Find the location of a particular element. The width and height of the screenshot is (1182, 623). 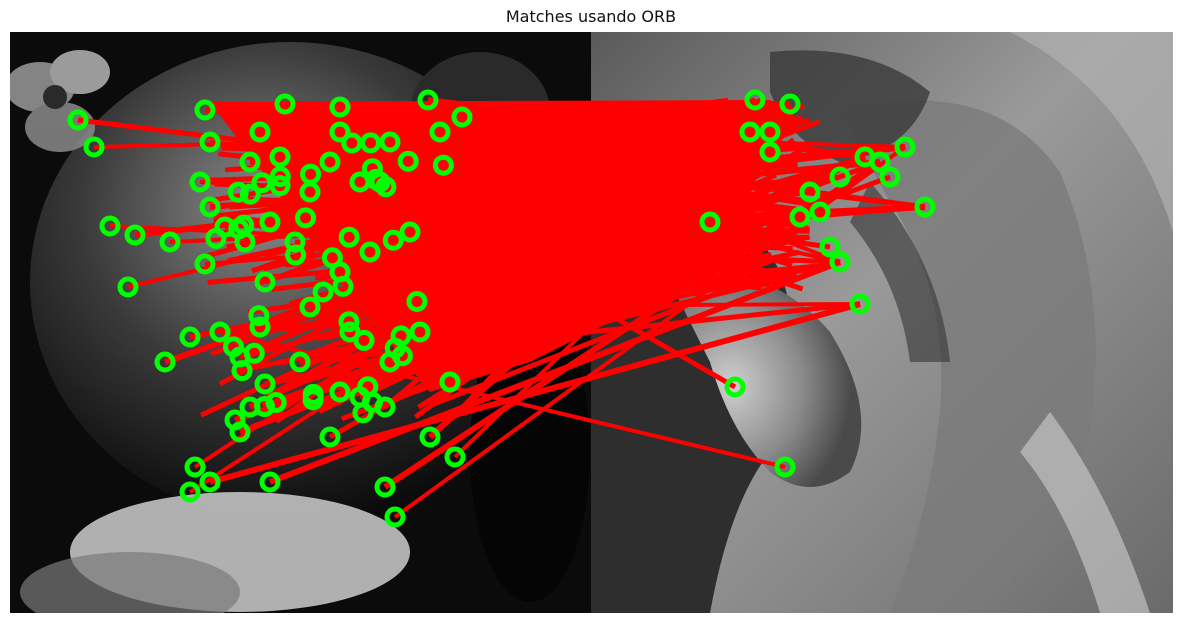

flower-shape is located at coordinates (60, 101).